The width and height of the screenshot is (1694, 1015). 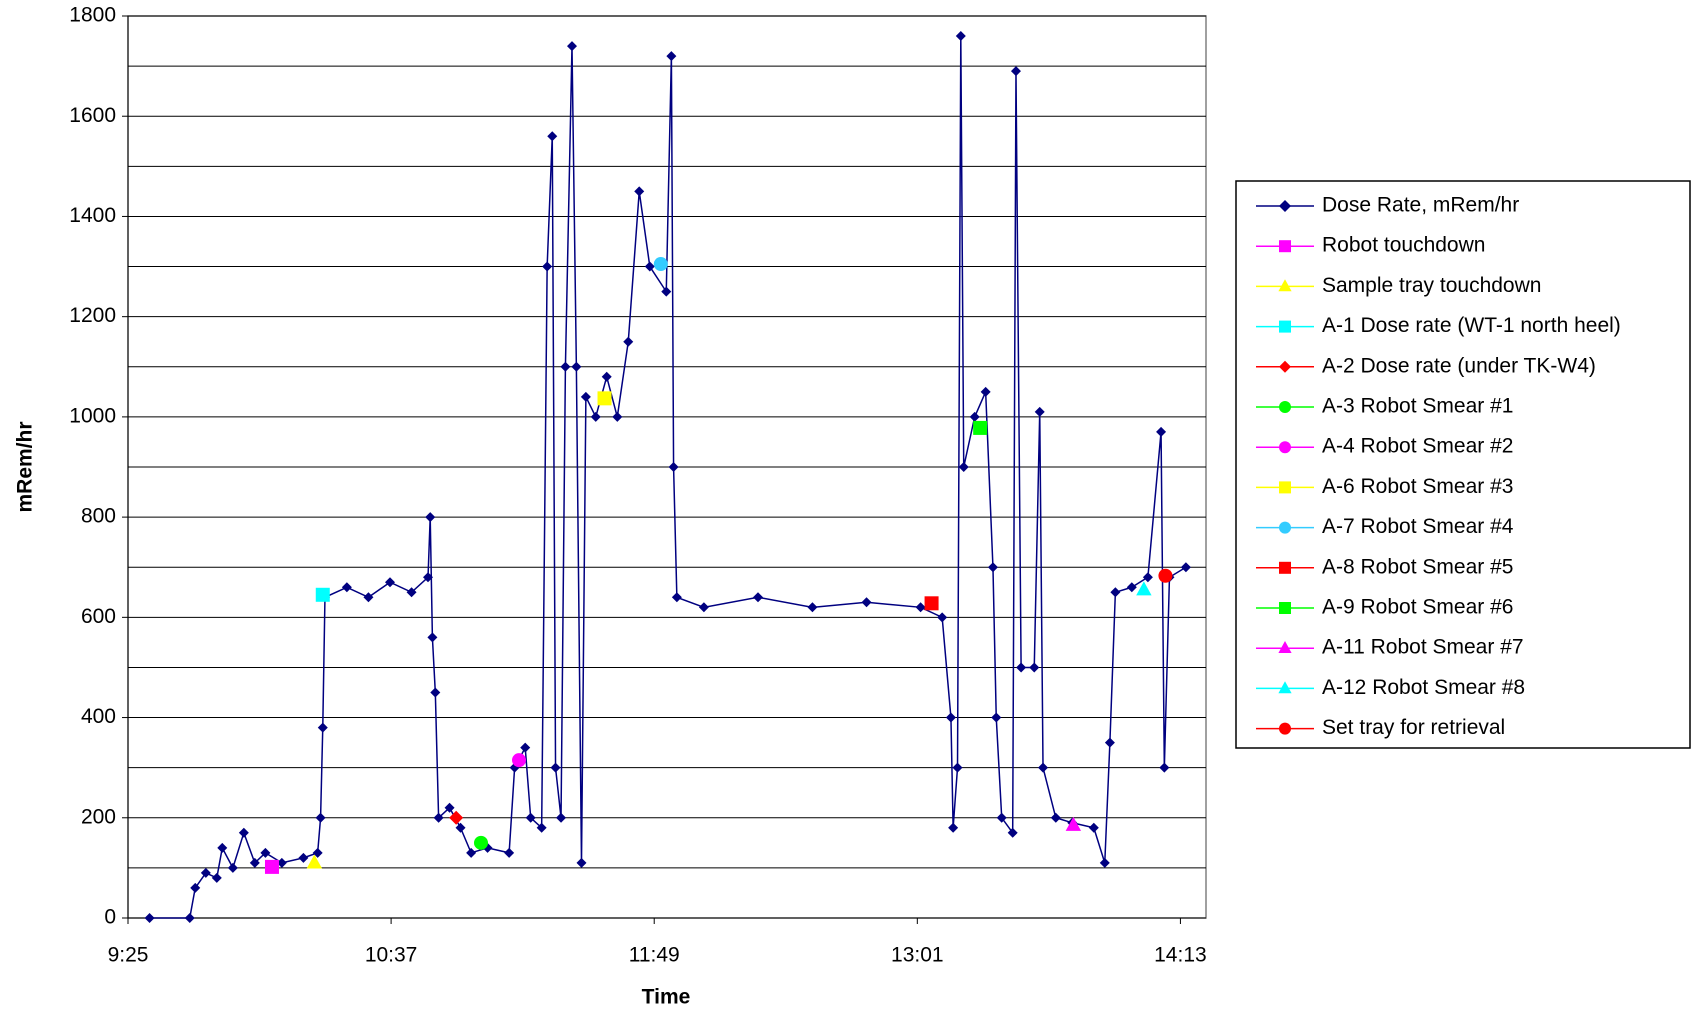 I want to click on legend-label: A-9 Robot Smear #6, so click(x=1417, y=607).